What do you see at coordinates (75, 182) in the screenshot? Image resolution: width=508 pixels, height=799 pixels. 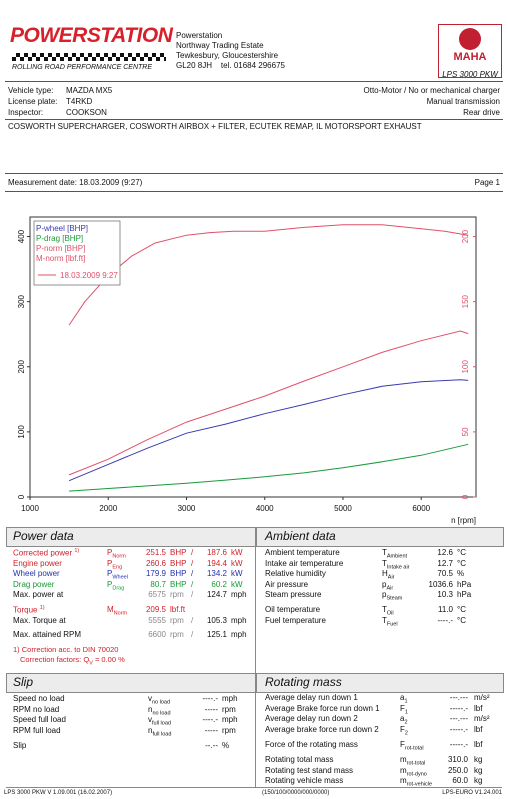 I see `measurement-date: Measurement date: 18.03.2009 (9:27)` at bounding box center [75, 182].